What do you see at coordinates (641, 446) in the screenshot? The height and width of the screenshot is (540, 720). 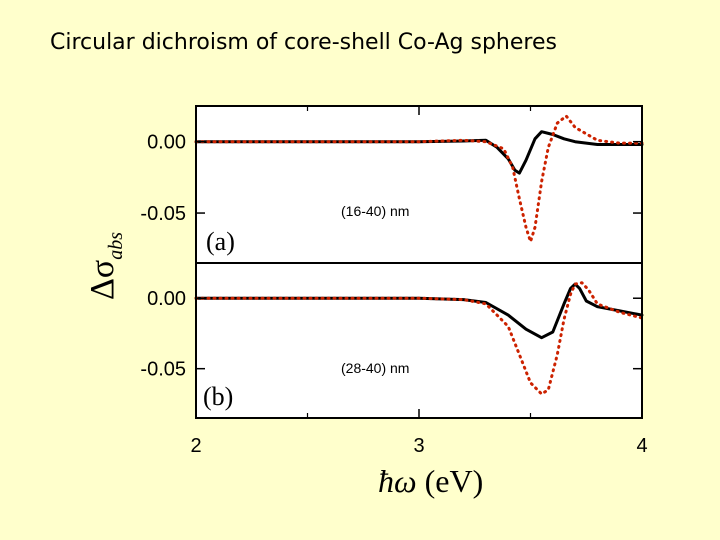 I see `xtick-label-2: 4` at bounding box center [641, 446].